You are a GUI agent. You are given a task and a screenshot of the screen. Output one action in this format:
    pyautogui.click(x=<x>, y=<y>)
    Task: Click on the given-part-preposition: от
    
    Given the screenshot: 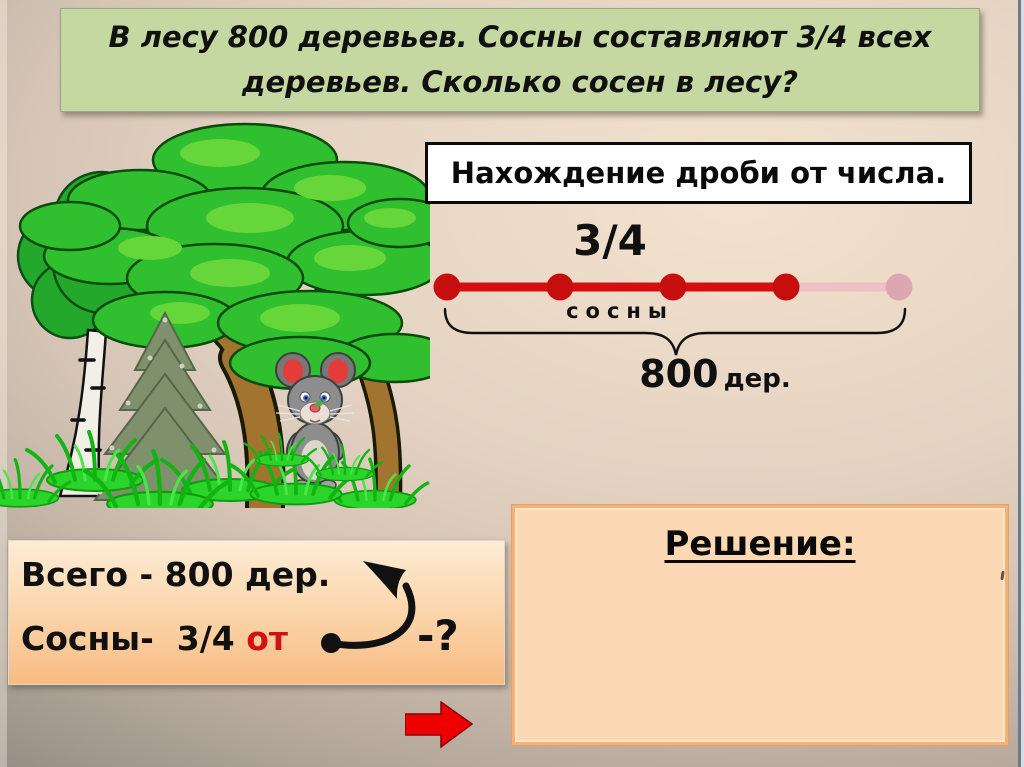 What is the action you would take?
    pyautogui.click(x=267, y=638)
    